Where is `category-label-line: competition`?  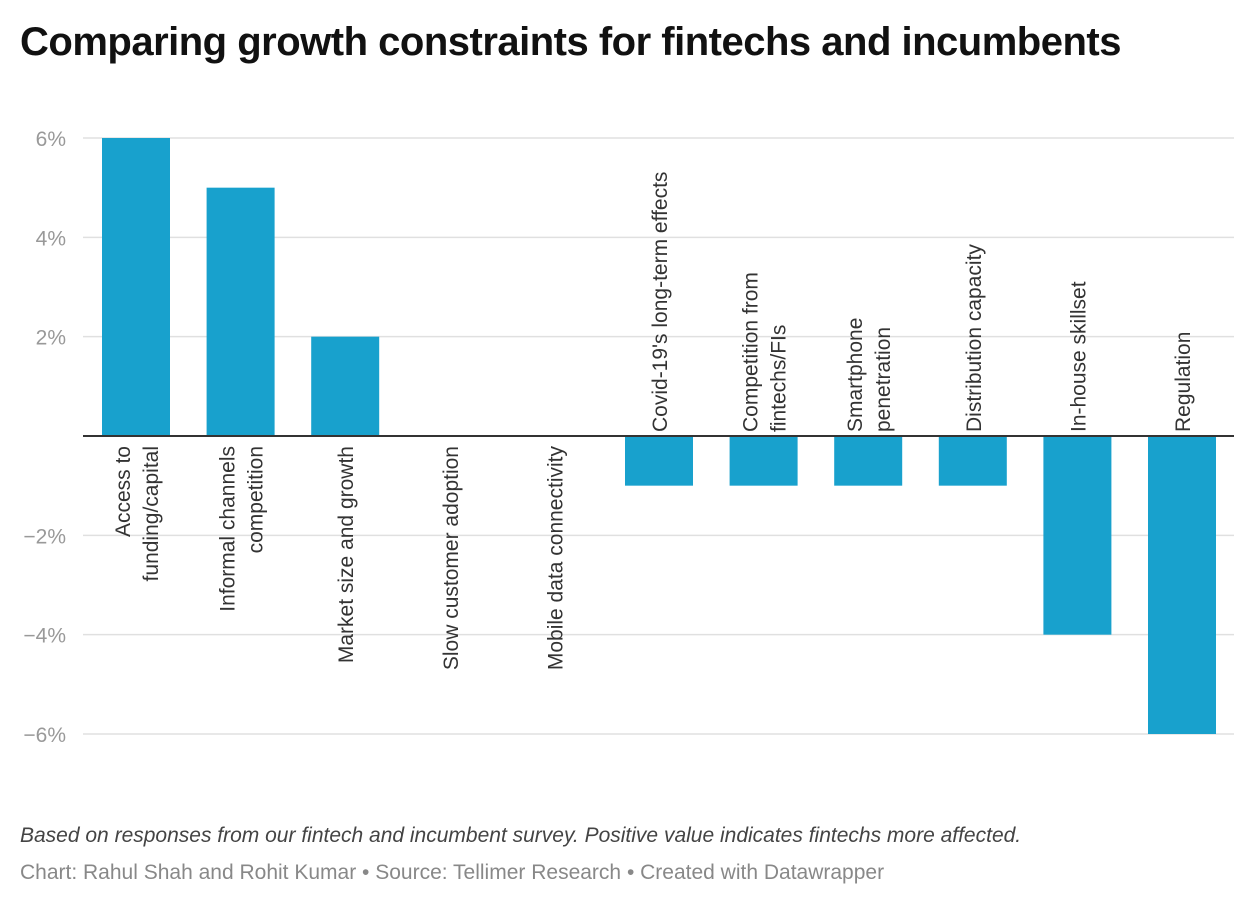 category-label-line: competition is located at coordinates (256, 499).